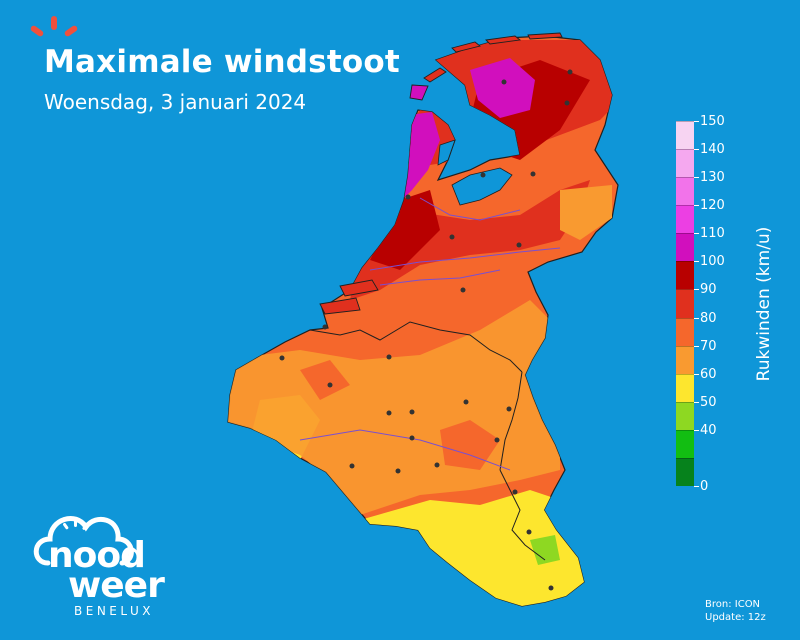 Image resolution: width=800 pixels, height=640 pixels. What do you see at coordinates (340, 306) in the screenshot?
I see `island-walcheren` at bounding box center [340, 306].